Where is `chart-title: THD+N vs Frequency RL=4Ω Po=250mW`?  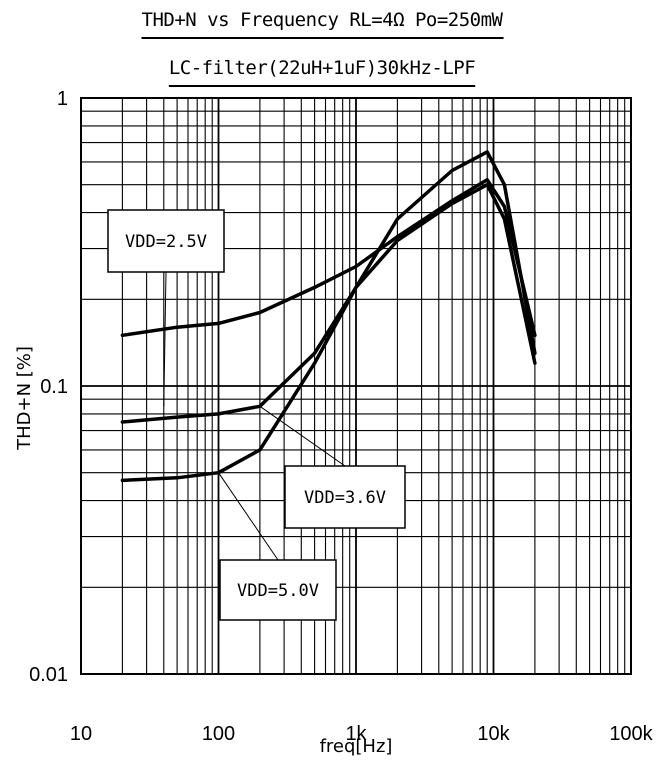 chart-title: THD+N vs Frequency RL=4Ω Po=250mW is located at coordinates (323, 20).